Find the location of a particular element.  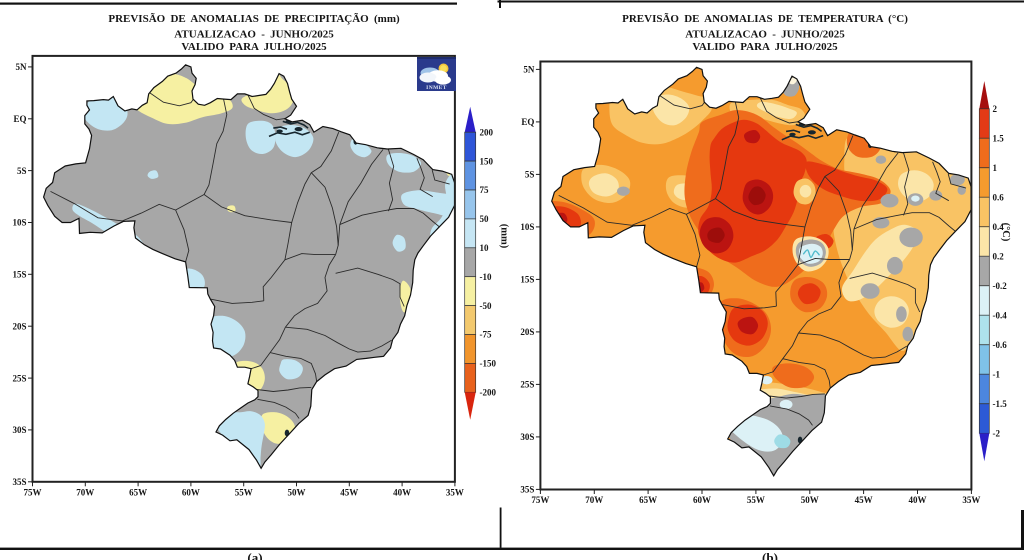

svg-text: -10 is located at coordinates (486, 277).